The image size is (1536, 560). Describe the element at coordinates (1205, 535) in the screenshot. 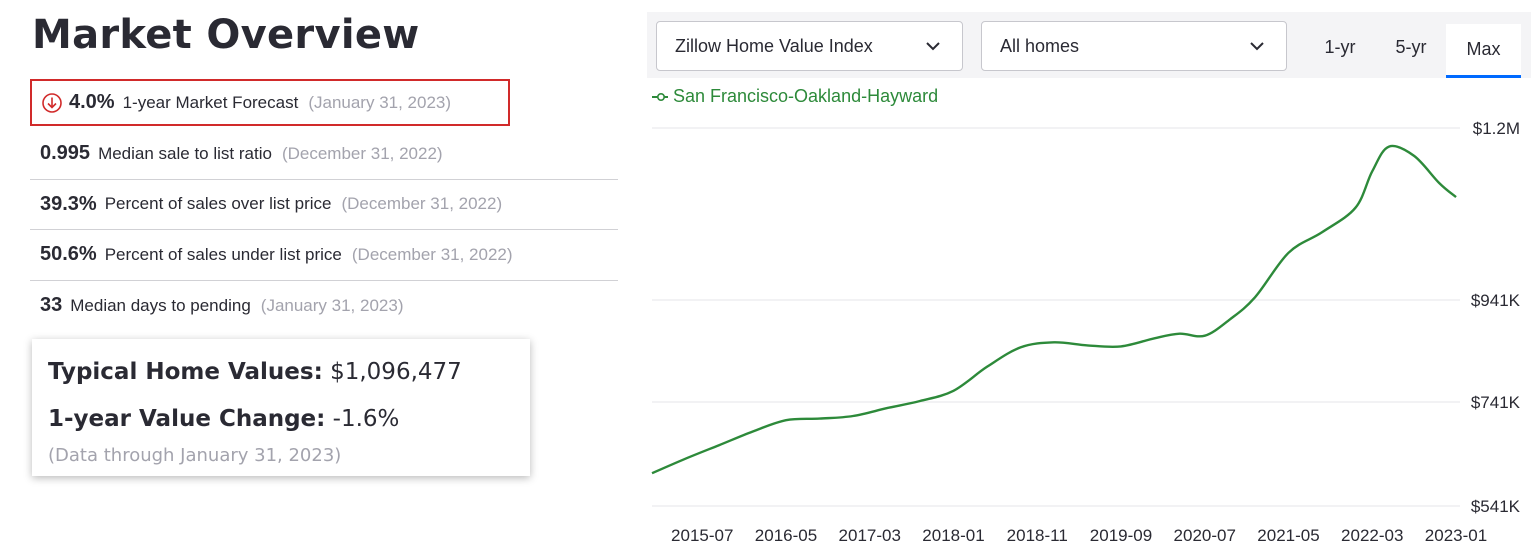

I see `x-tick-label: 2020-07` at that location.